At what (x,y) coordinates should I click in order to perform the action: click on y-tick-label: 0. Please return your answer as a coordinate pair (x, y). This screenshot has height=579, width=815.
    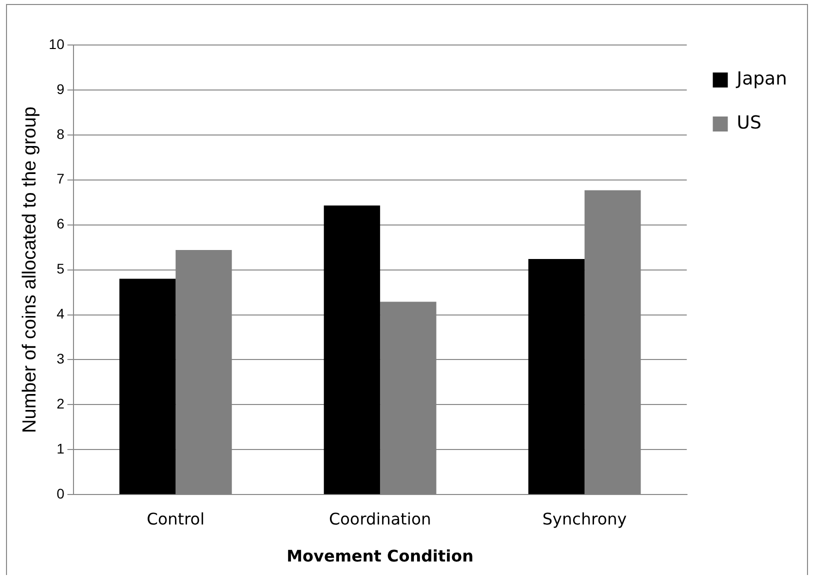
    Looking at the image, I should click on (60, 493).